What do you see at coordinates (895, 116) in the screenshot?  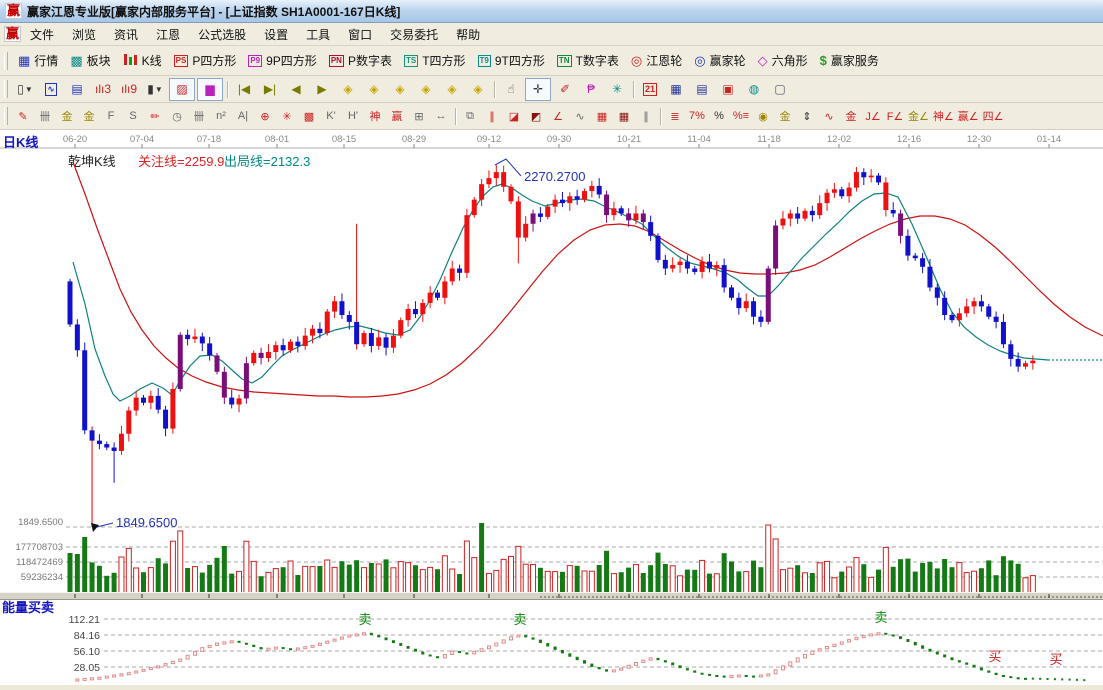 I see `f-angle-tool: F∠` at bounding box center [895, 116].